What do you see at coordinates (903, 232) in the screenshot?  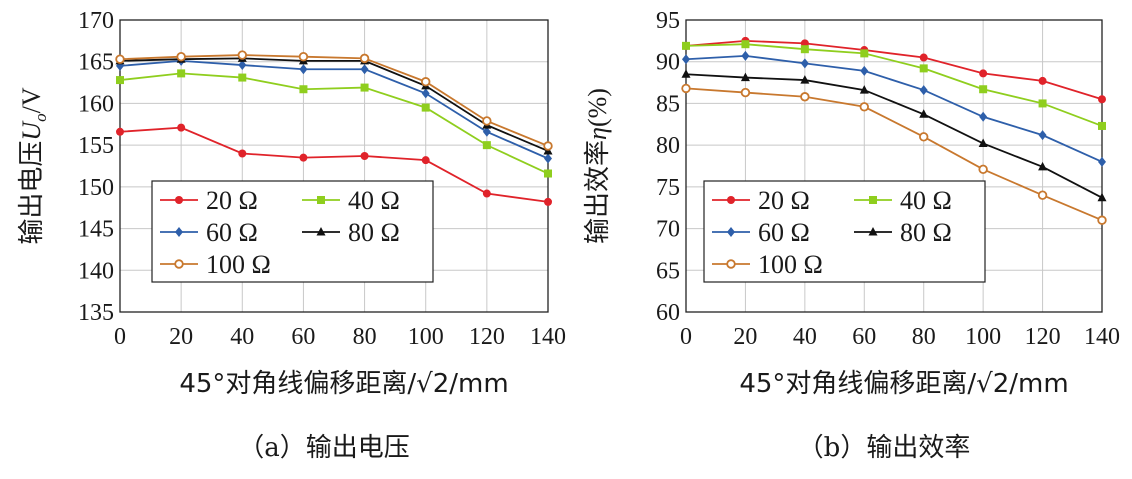 I see `legend-entry: 80 Ω` at bounding box center [903, 232].